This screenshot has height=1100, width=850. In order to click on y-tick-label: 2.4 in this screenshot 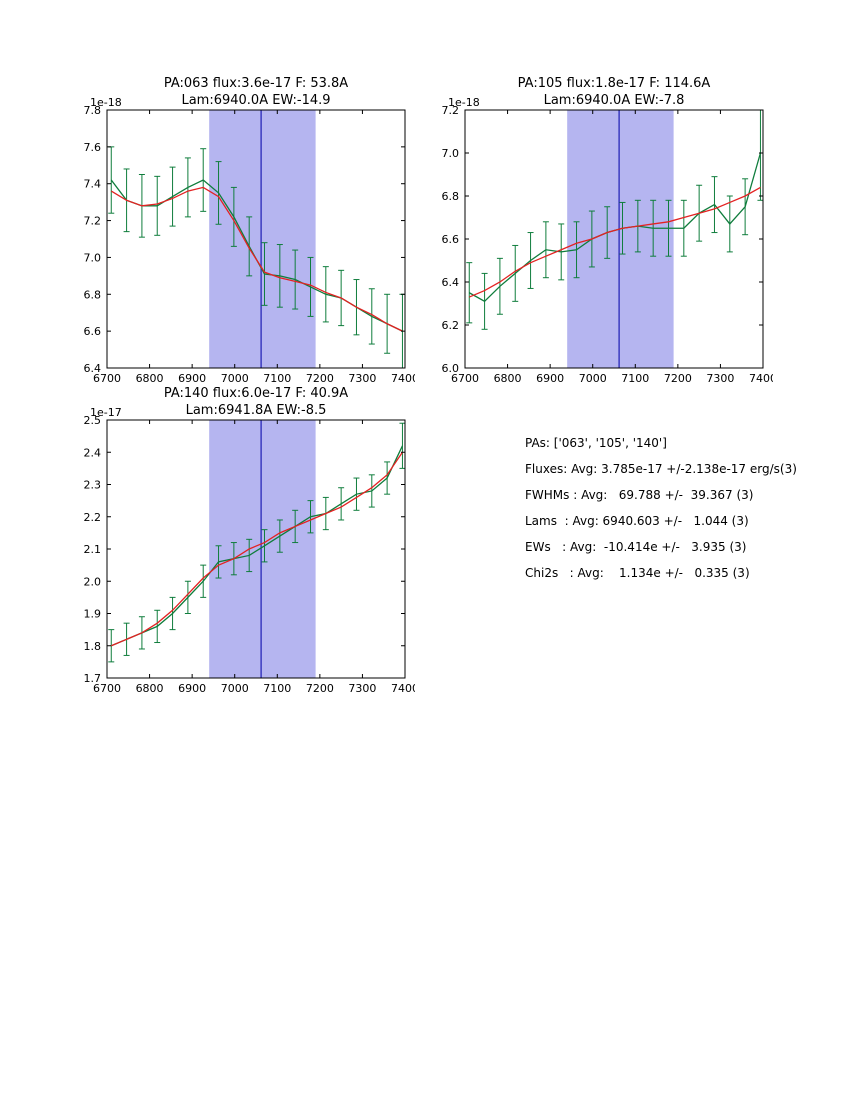, I will do `click(93, 452)`.